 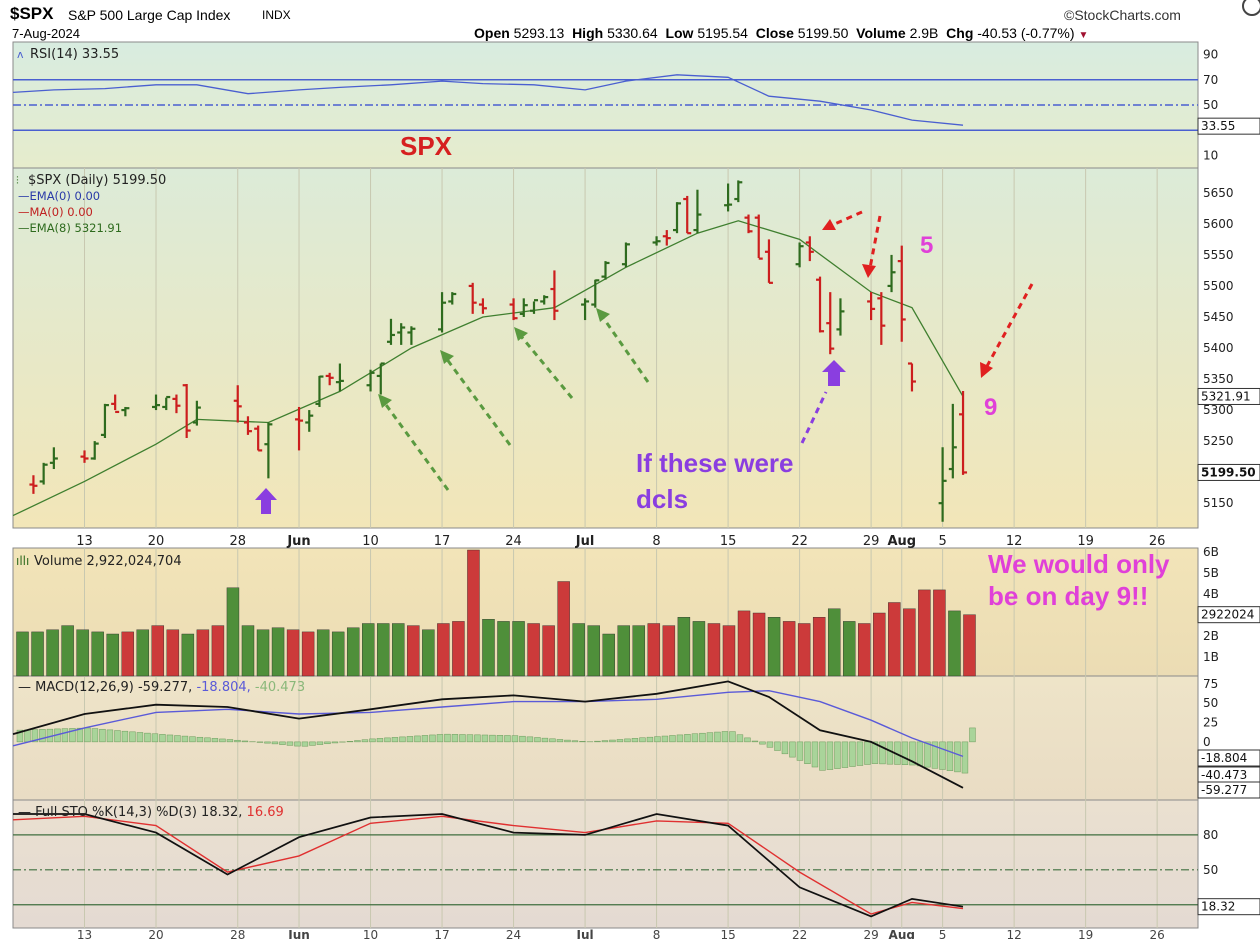 I want to click on price-tick-label: 5150, so click(x=1218, y=503).